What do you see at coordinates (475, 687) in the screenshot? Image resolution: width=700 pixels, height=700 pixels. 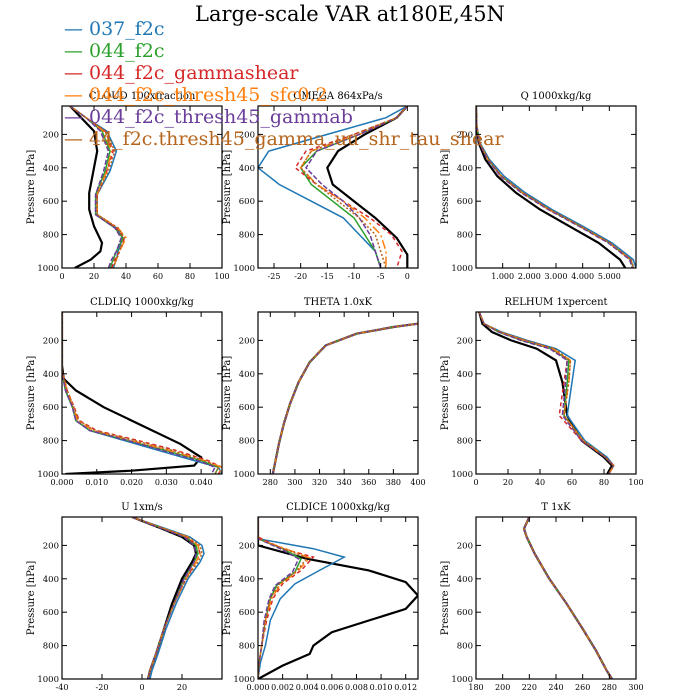 I see `x-tick-label: 180` at bounding box center [475, 687].